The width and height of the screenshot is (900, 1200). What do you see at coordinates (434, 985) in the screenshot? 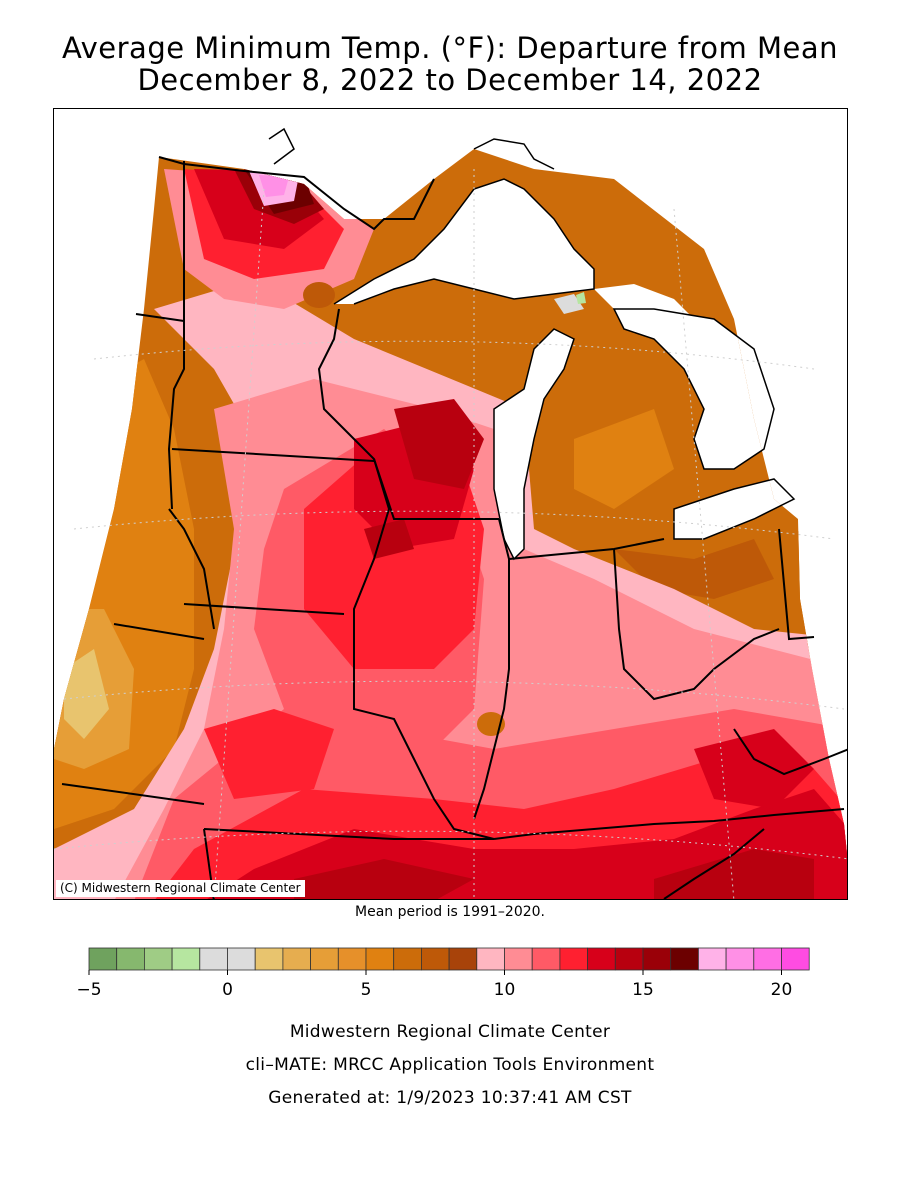
I see `legend-ticks: −5 0 5 10 15 20` at bounding box center [434, 985].